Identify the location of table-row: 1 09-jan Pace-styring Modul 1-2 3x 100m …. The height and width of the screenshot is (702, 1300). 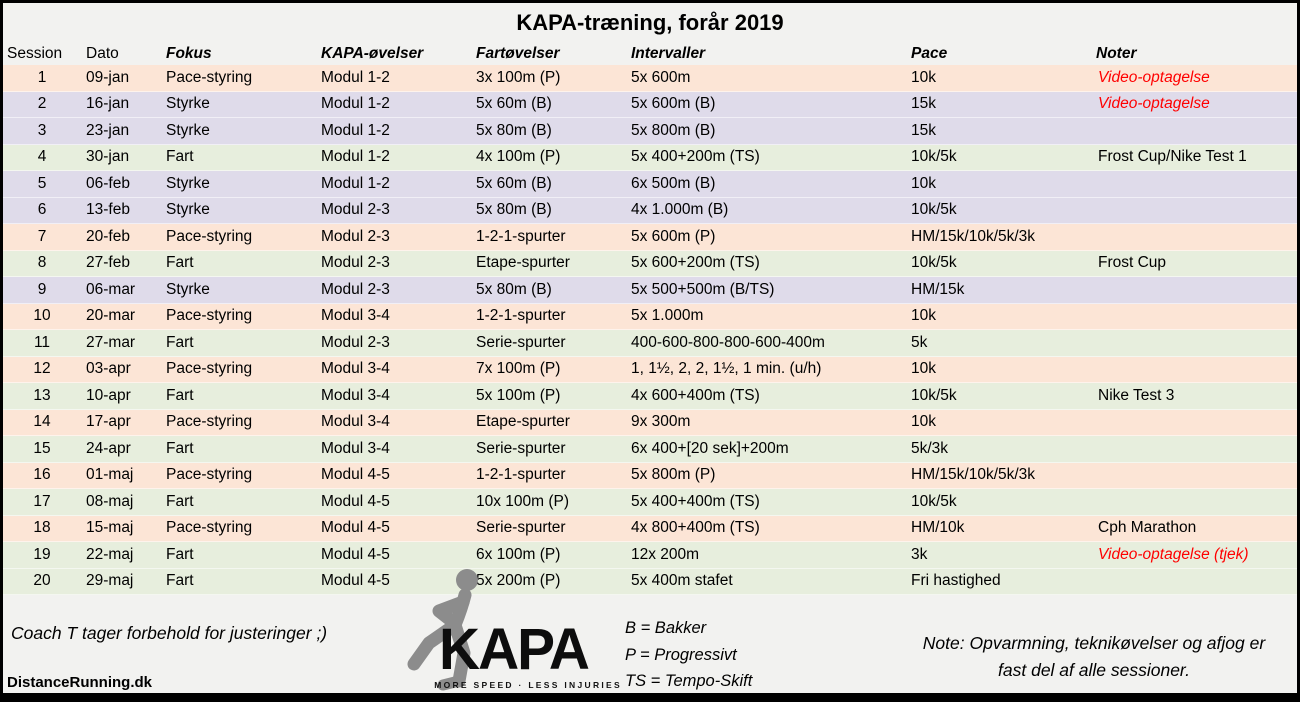
(650, 78).